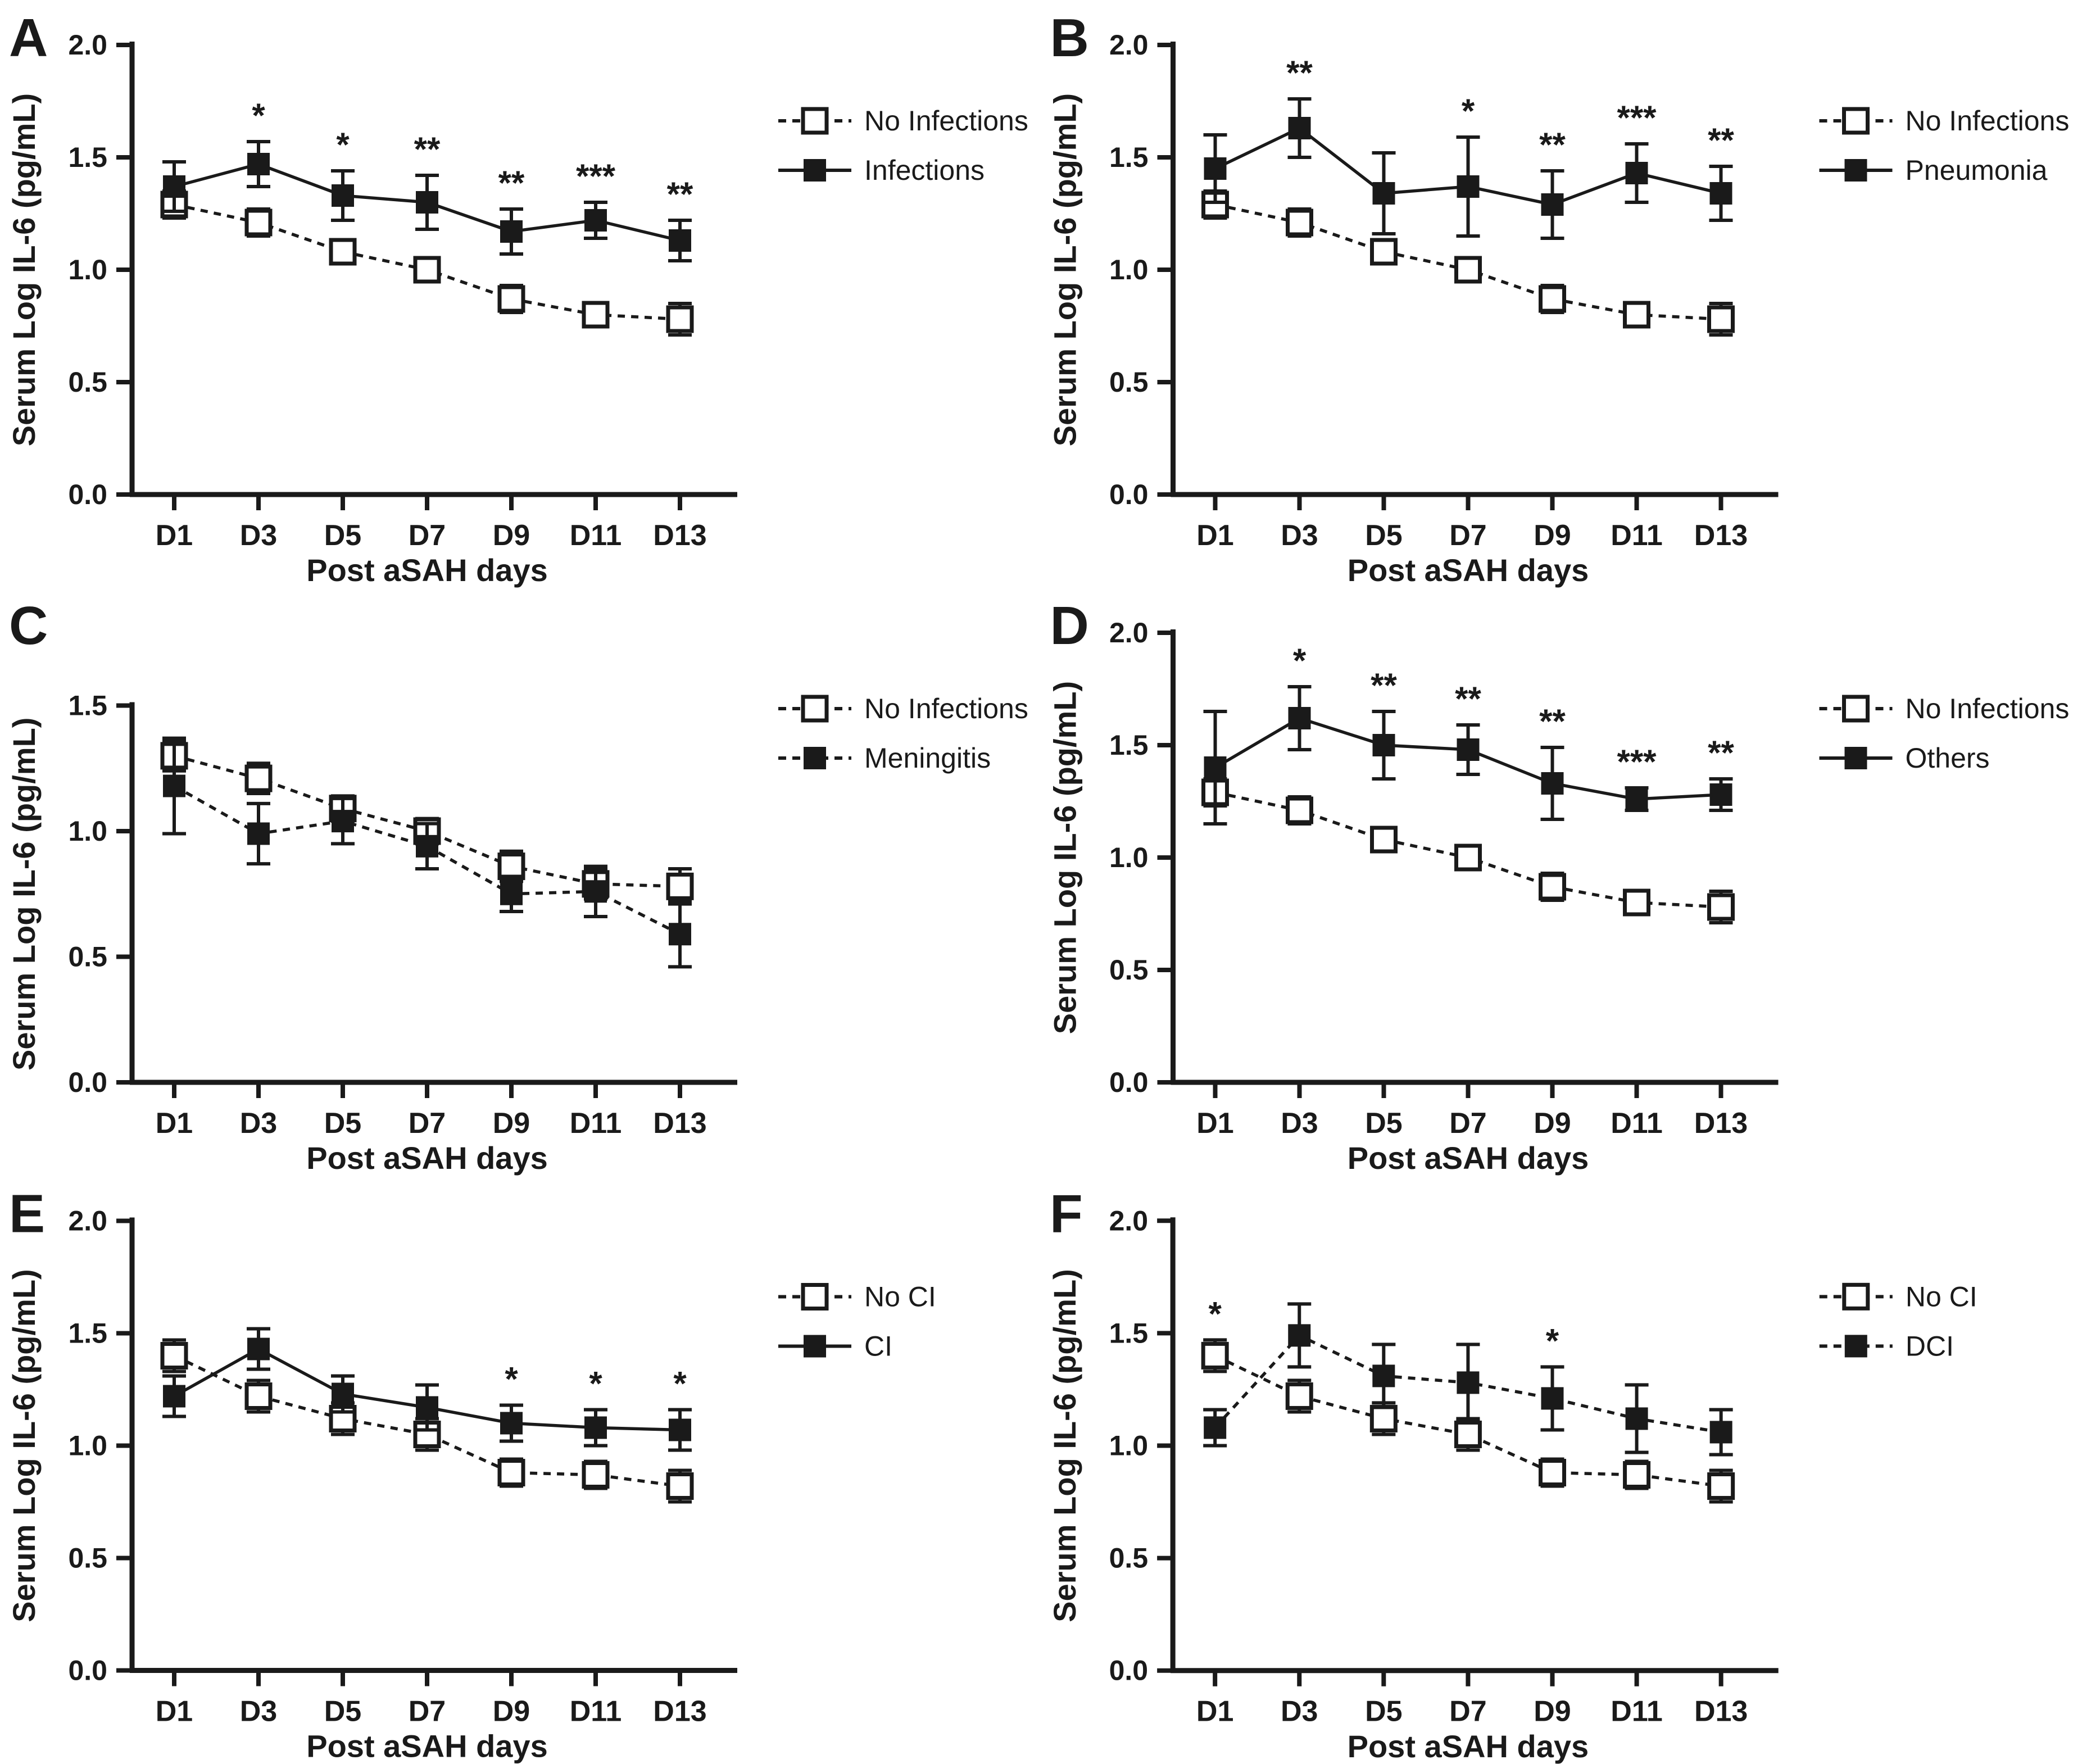 The width and height of the screenshot is (2082, 1764). I want to click on legend-item-dci: DCI, so click(1886, 1346).